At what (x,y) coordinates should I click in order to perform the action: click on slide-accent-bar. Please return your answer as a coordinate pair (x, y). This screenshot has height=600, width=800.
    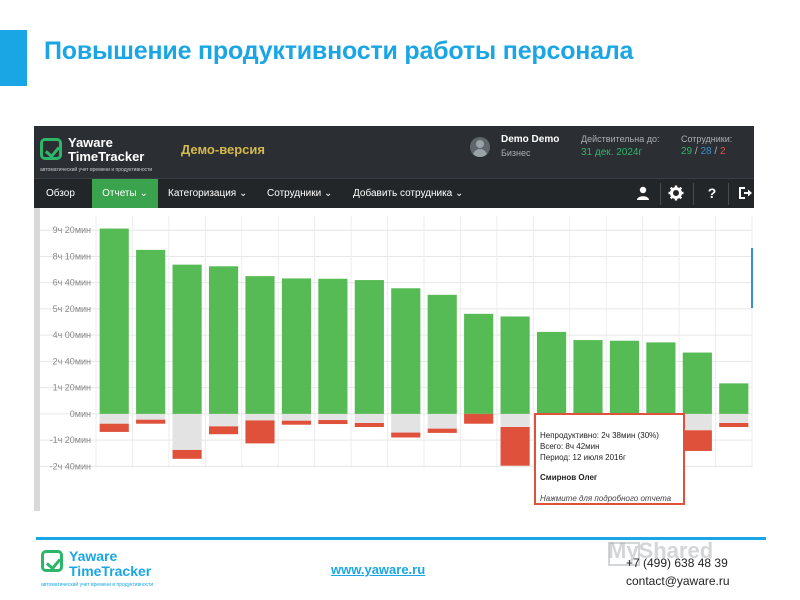
    Looking at the image, I should click on (13, 58).